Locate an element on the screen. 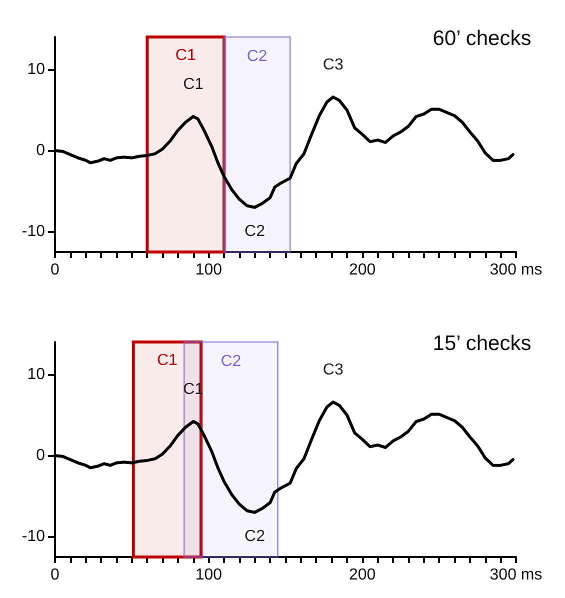 The image size is (565, 598). chart-title: 60’ checks is located at coordinates (482, 38).